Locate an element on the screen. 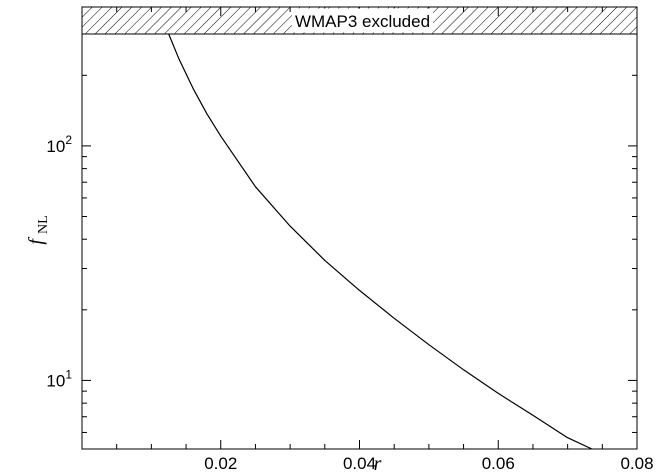  x-tick-label: 0.08 is located at coordinates (636, 463).